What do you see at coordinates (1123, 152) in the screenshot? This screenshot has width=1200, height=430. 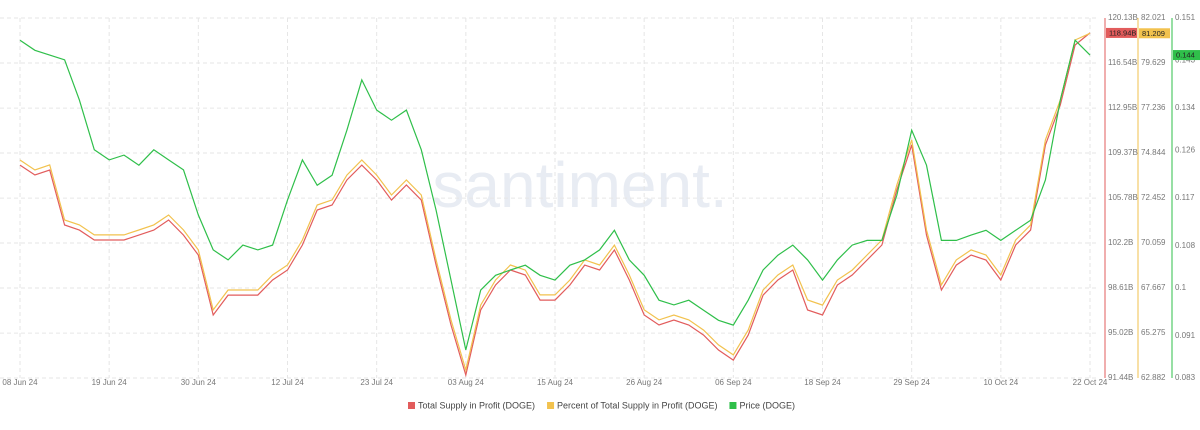 I see `y-tick-label: 109.37B` at bounding box center [1123, 152].